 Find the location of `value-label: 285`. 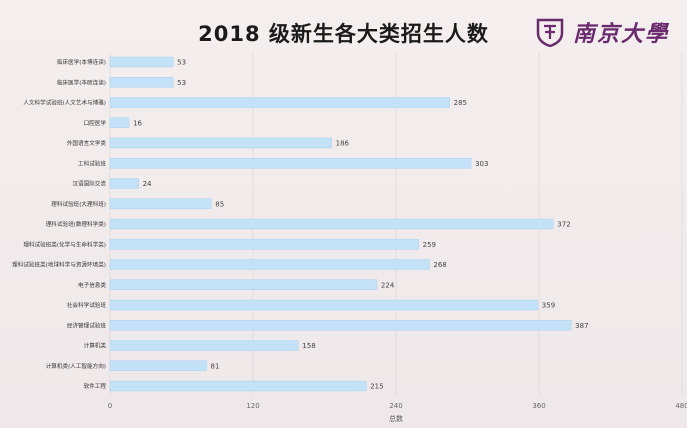

value-label: 285 is located at coordinates (460, 103).